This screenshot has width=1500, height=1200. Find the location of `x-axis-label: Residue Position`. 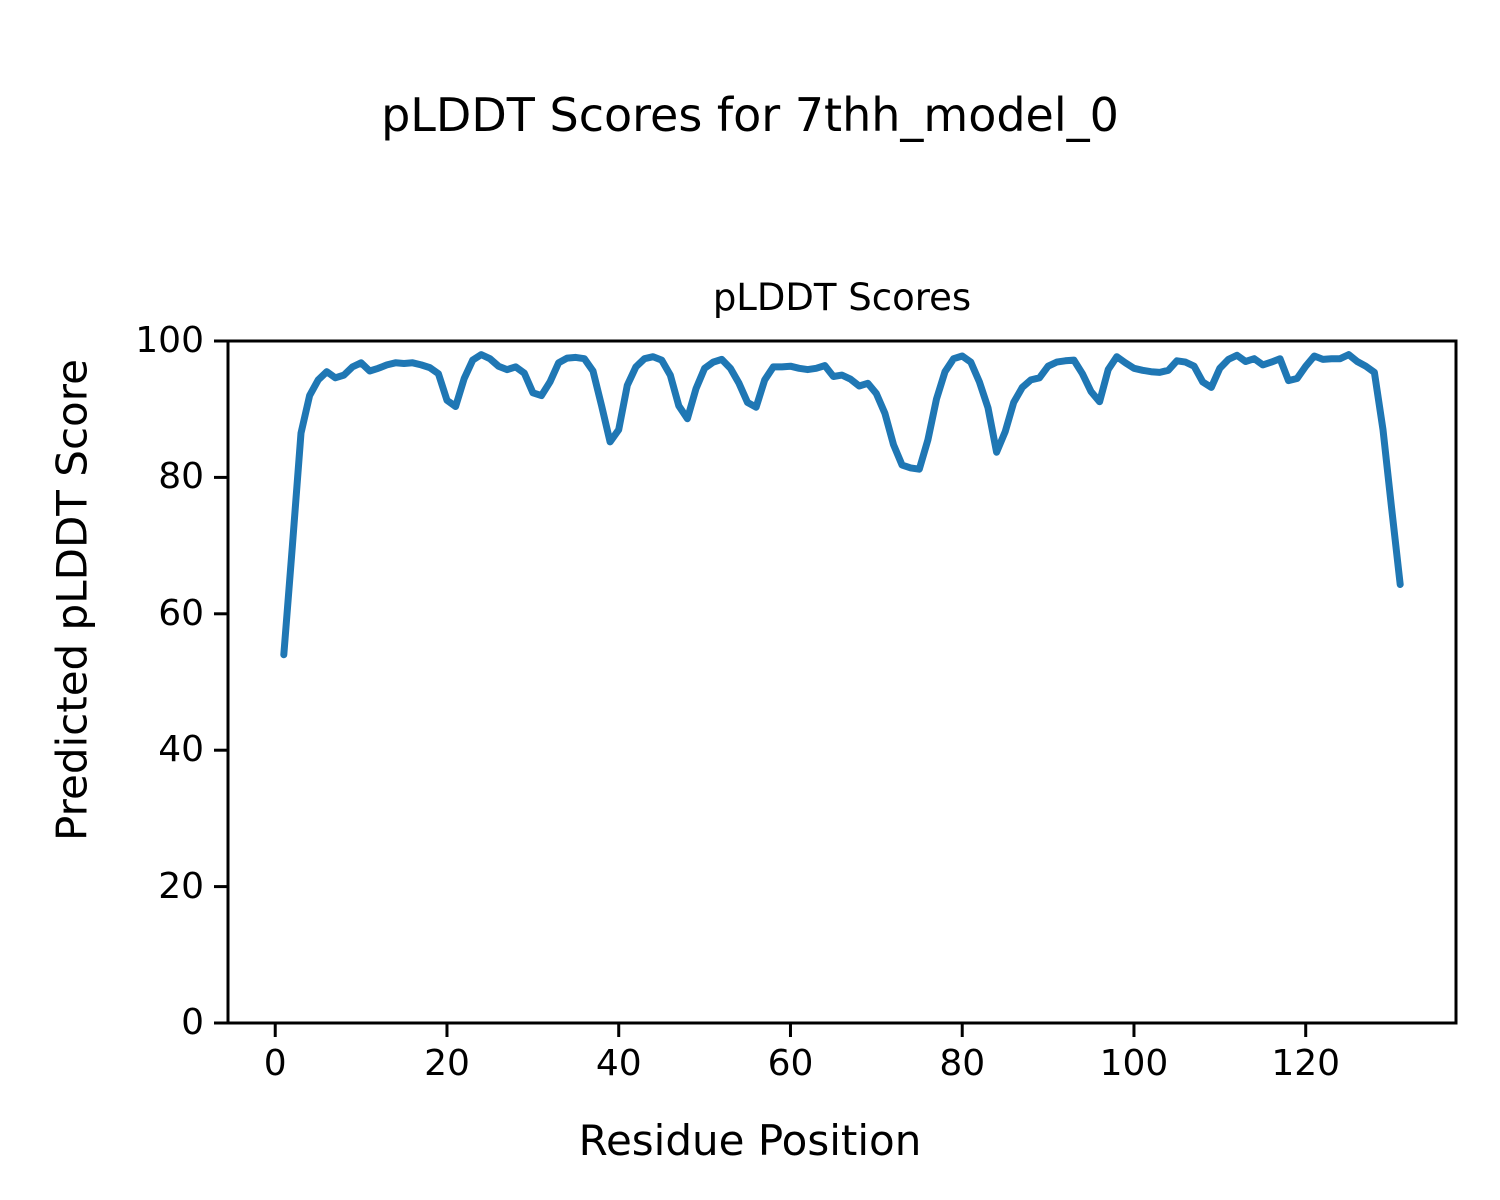

x-axis-label: Residue Position is located at coordinates (750, 1140).